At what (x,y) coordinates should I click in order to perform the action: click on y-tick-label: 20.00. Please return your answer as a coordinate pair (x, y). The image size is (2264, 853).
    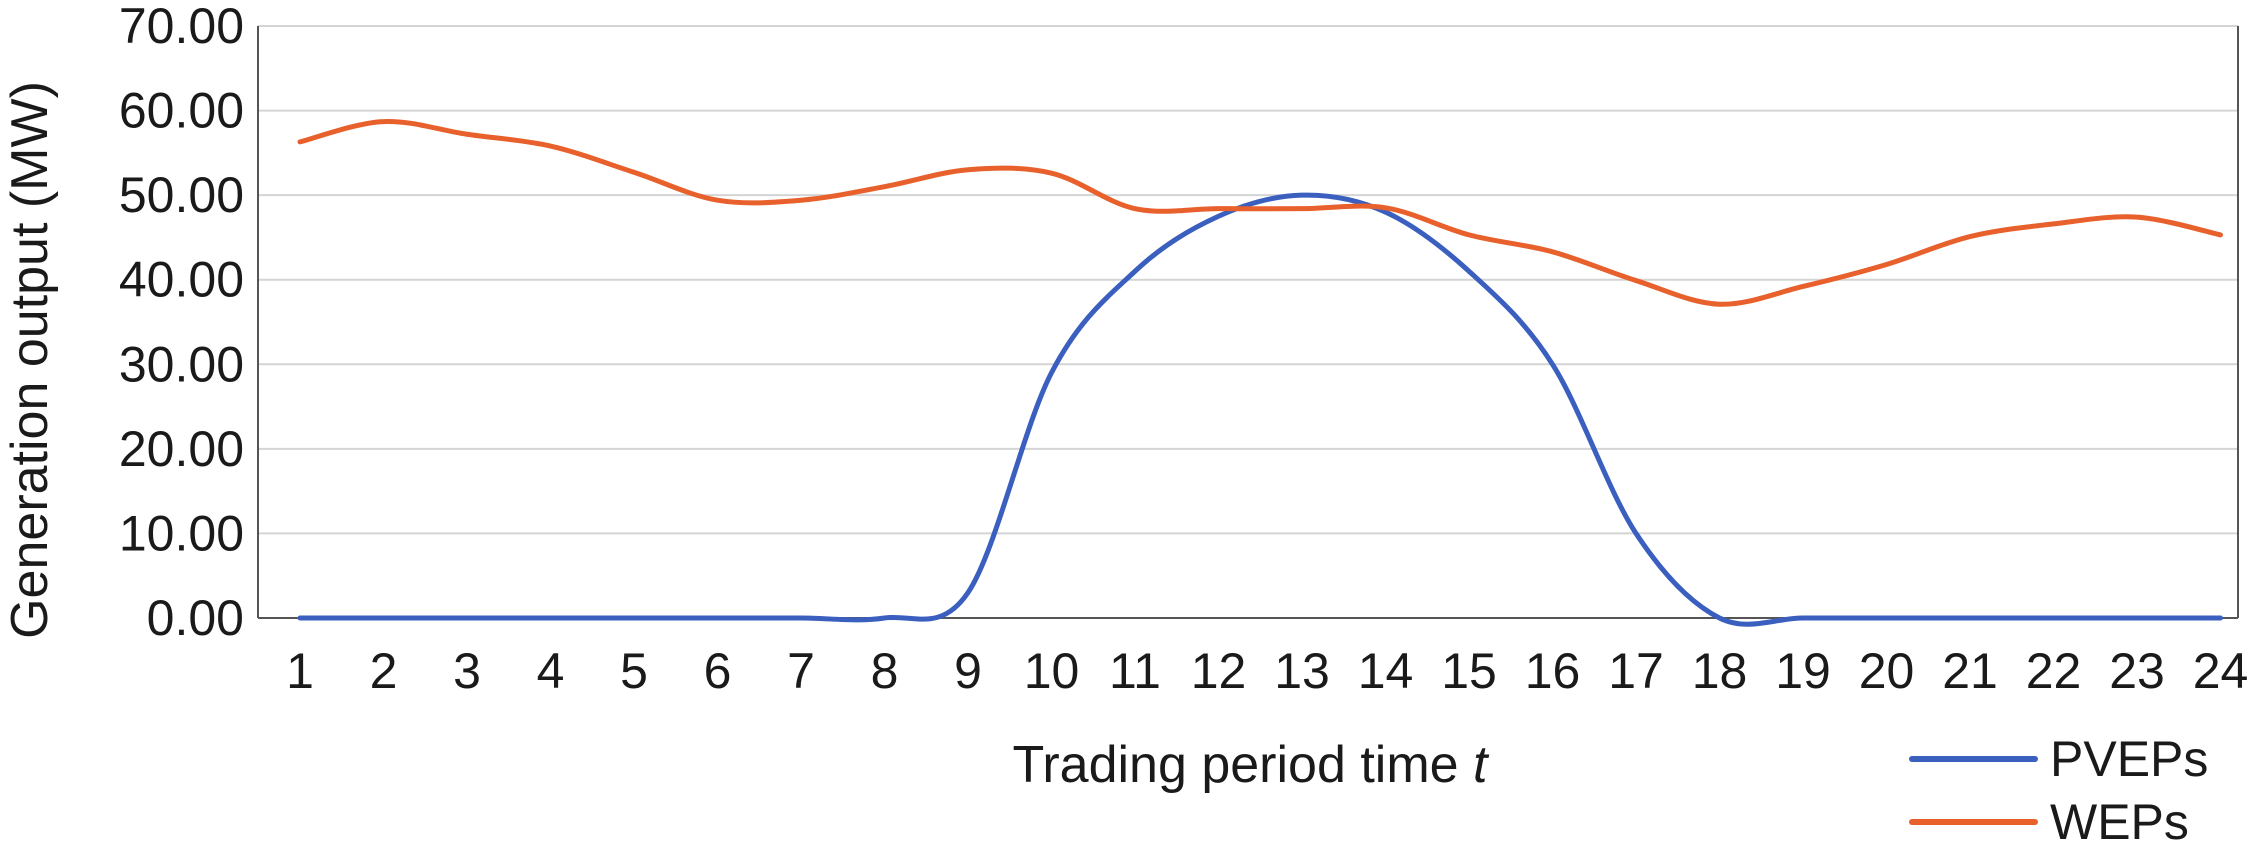
    Looking at the image, I should click on (181, 449).